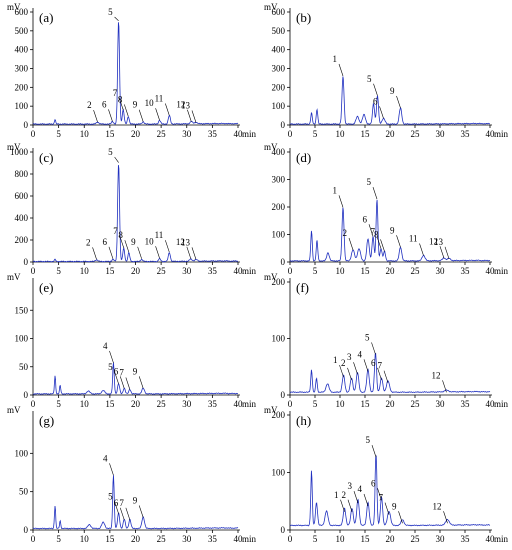 The image size is (512, 550). What do you see at coordinates (360, 489) in the screenshot?
I see `peak-label: 4` at bounding box center [360, 489].